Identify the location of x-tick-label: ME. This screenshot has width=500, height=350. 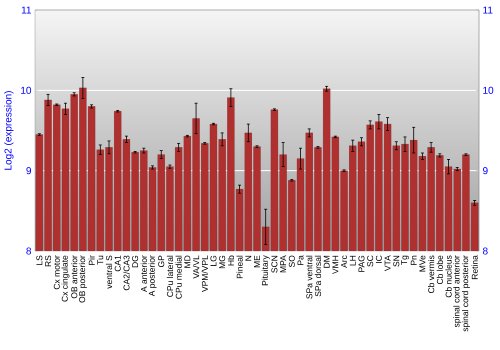
(257, 262).